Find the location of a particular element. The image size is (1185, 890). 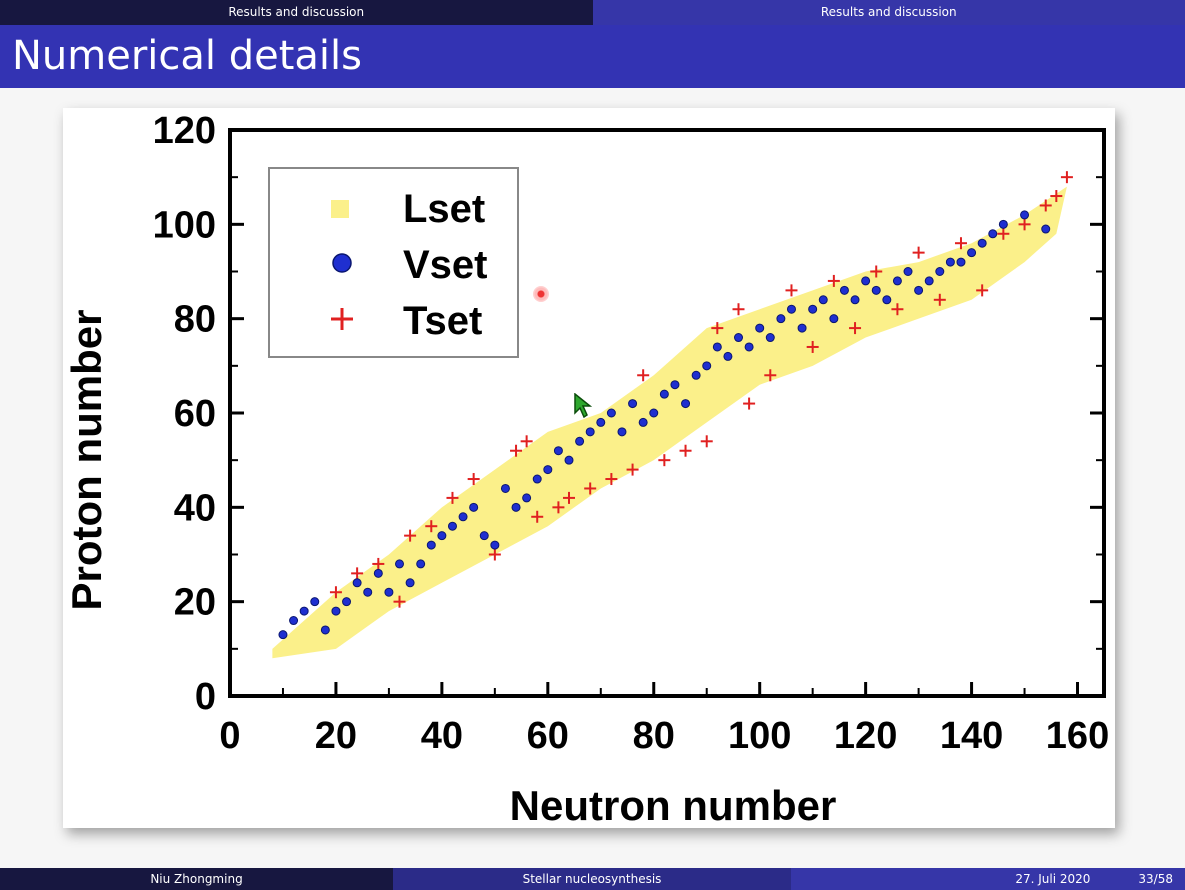

footer-date: 27. Juli 2020 is located at coordinates (1053, 879).